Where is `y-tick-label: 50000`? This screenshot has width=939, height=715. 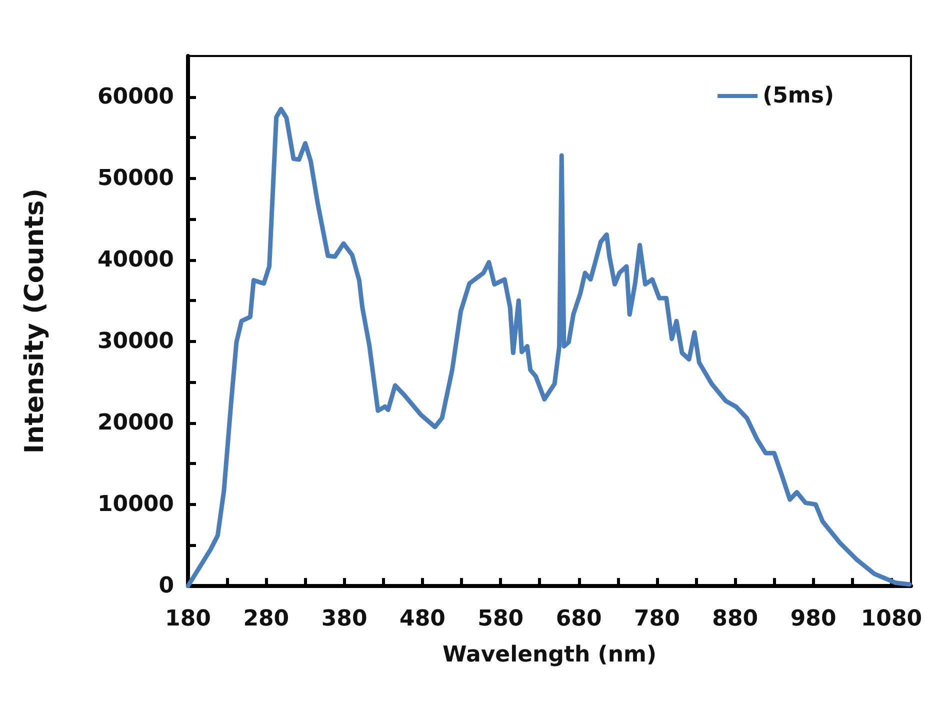 y-tick-label: 50000 is located at coordinates (135, 178).